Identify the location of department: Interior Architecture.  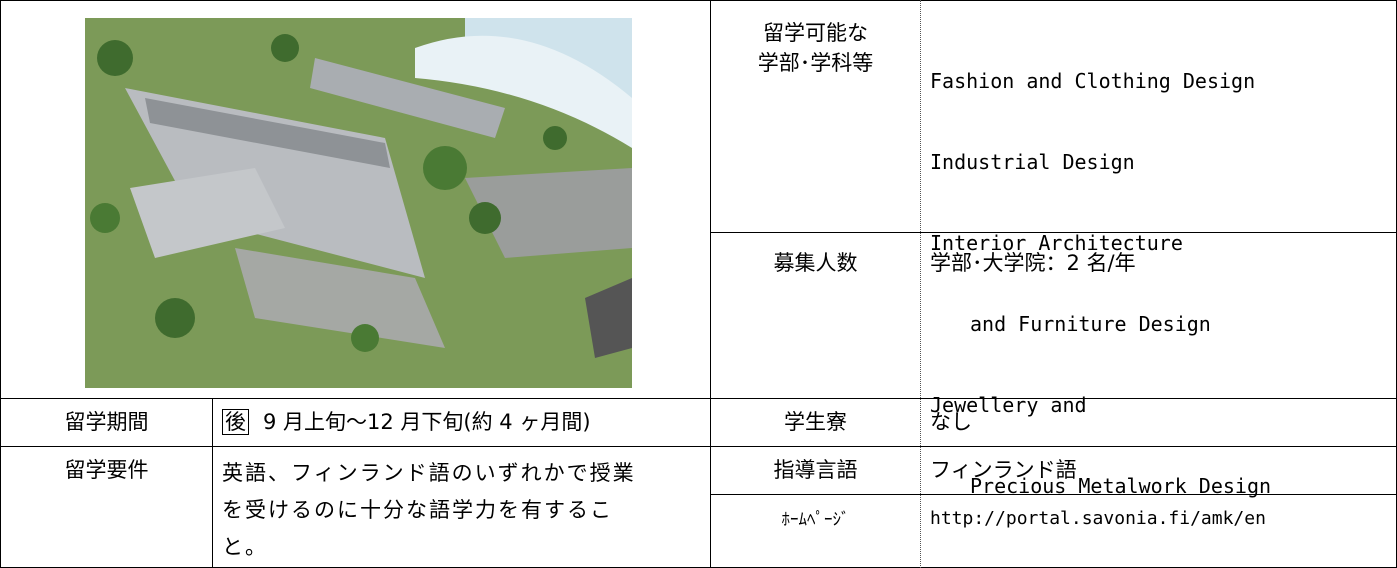
(1056, 243).